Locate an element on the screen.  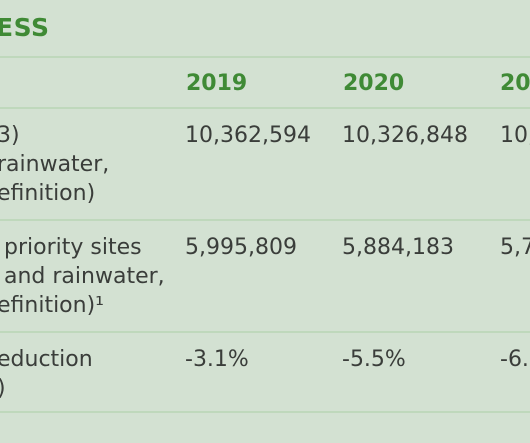
value-2019: 10,362,594 is located at coordinates (248, 135).